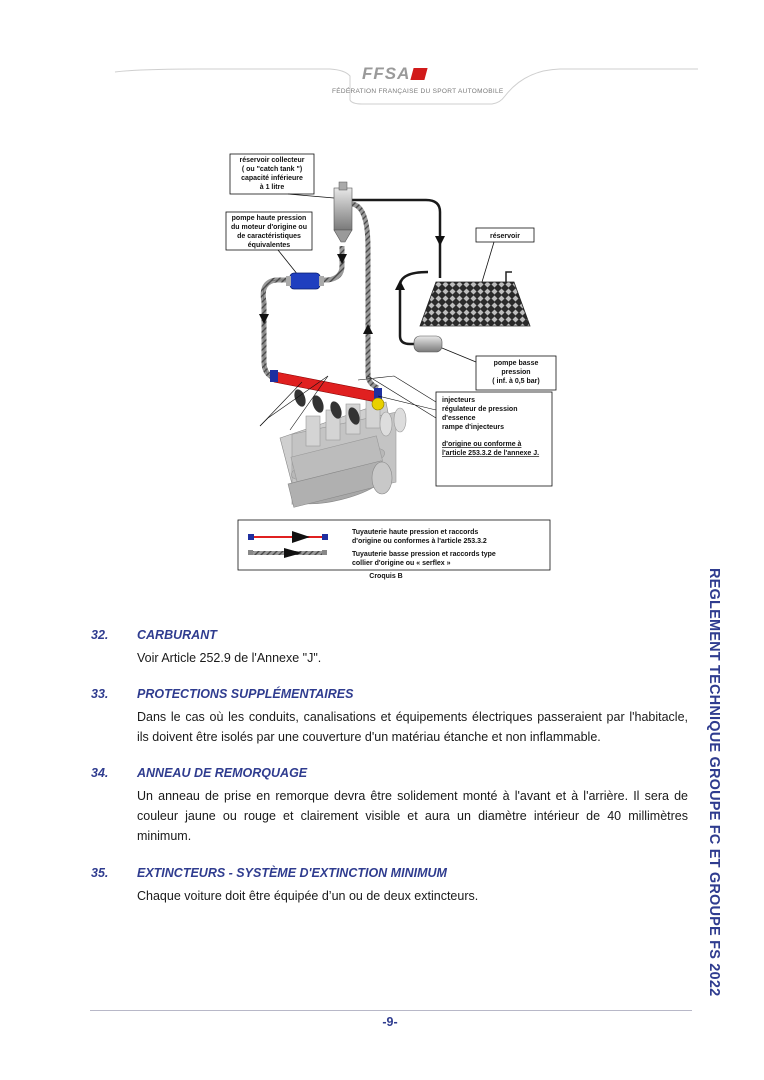 This screenshot has width=764, height=1080. Describe the element at coordinates (482, 444) in the screenshot. I see `compliance-line-1: d'origine ou conforme à` at that location.